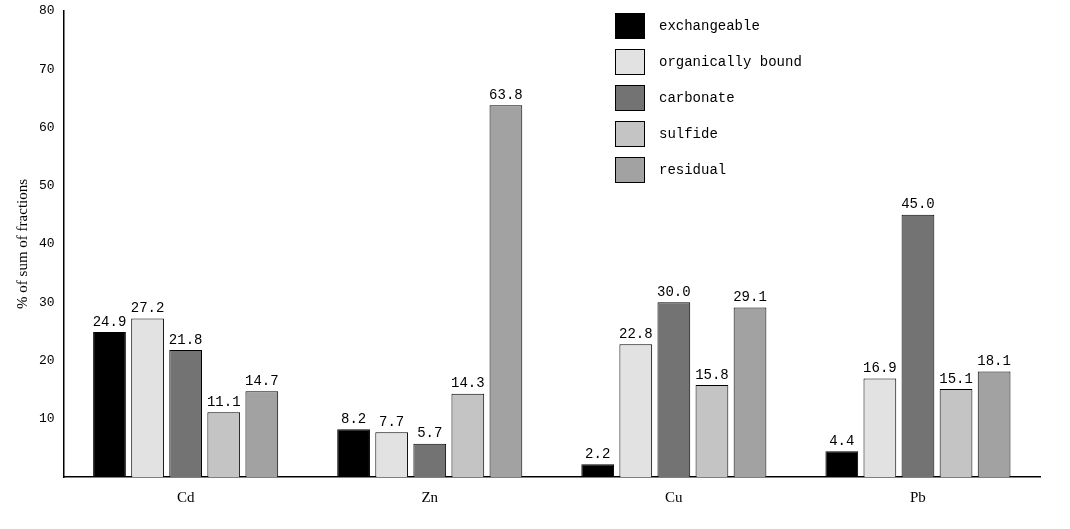 Image resolution: width=1070 pixels, height=529 pixels. What do you see at coordinates (147, 308) in the screenshot?
I see `data-label: 27.2` at bounding box center [147, 308].